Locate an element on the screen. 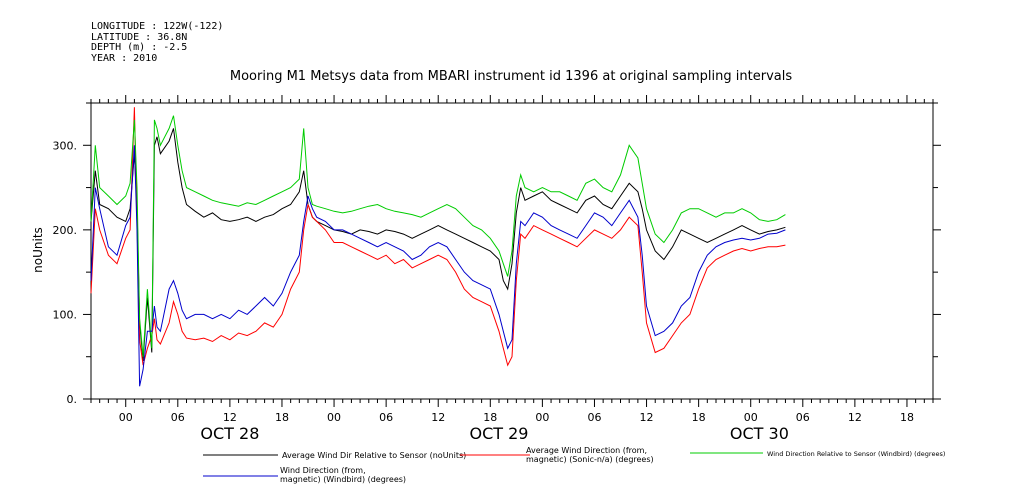 Image resolution: width=1009 pixels, height=504 pixels. legend-label-red-line1: Average Wind Direction (from, is located at coordinates (586, 450).